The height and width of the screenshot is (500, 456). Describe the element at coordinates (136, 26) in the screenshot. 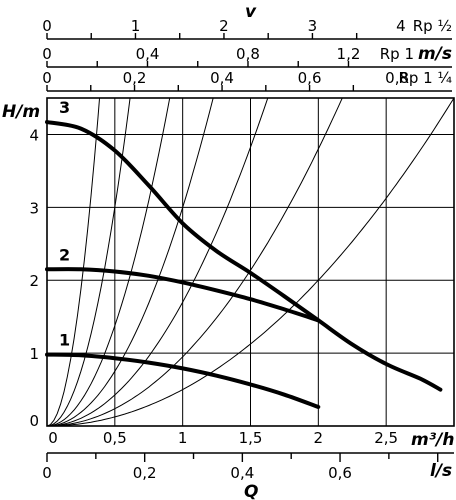

I see `velocity-scale-label-1-1: 1` at that location.